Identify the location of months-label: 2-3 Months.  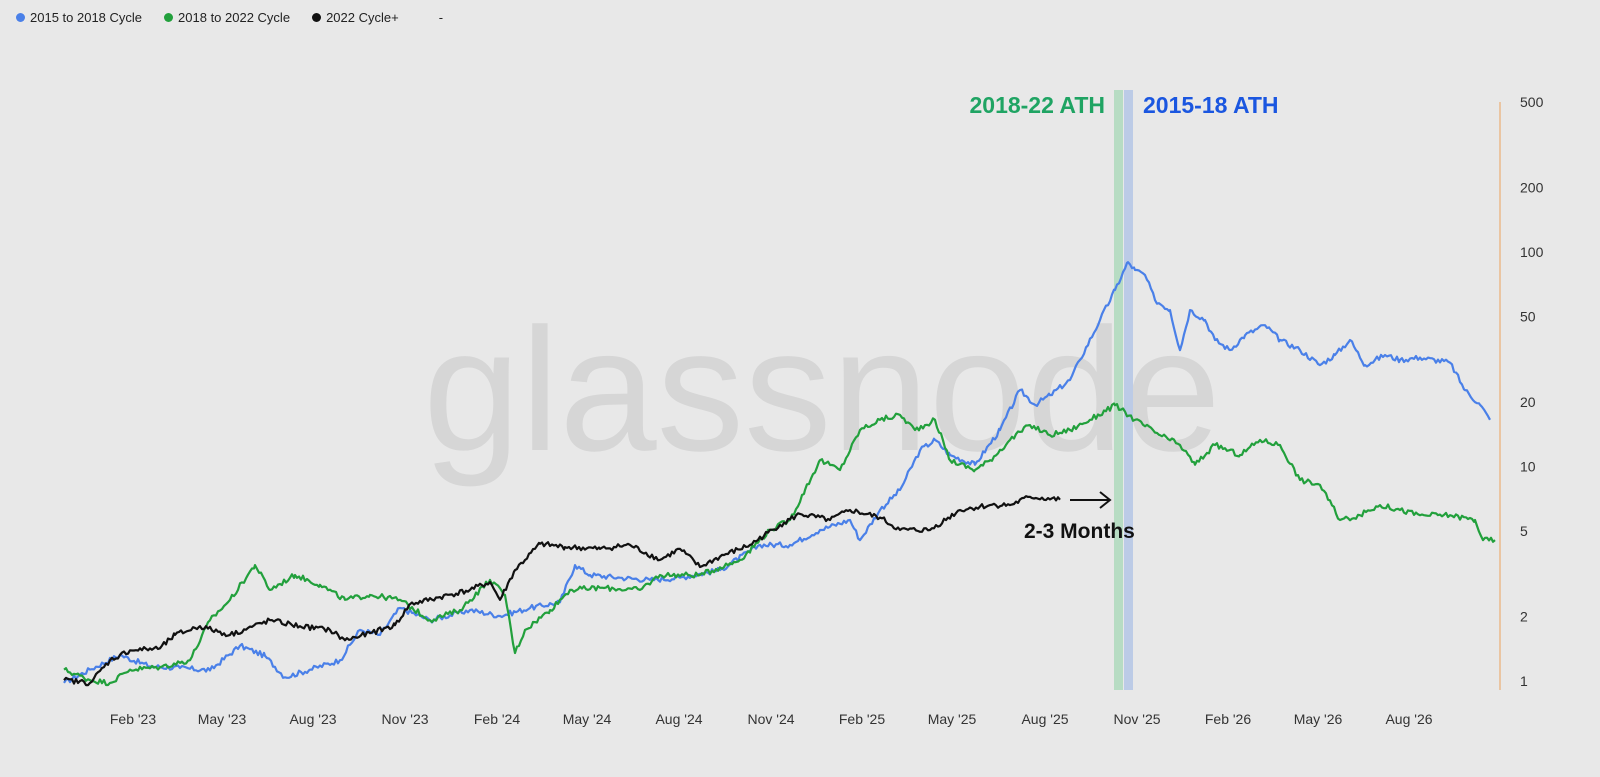
(1079, 531).